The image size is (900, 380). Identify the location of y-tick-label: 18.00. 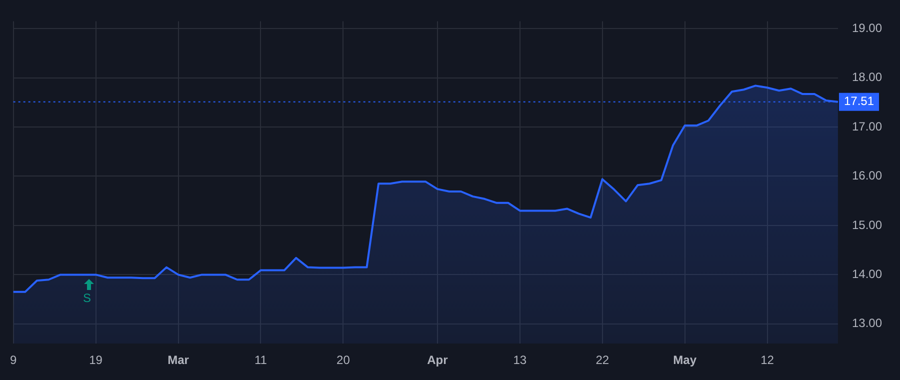
(867, 77).